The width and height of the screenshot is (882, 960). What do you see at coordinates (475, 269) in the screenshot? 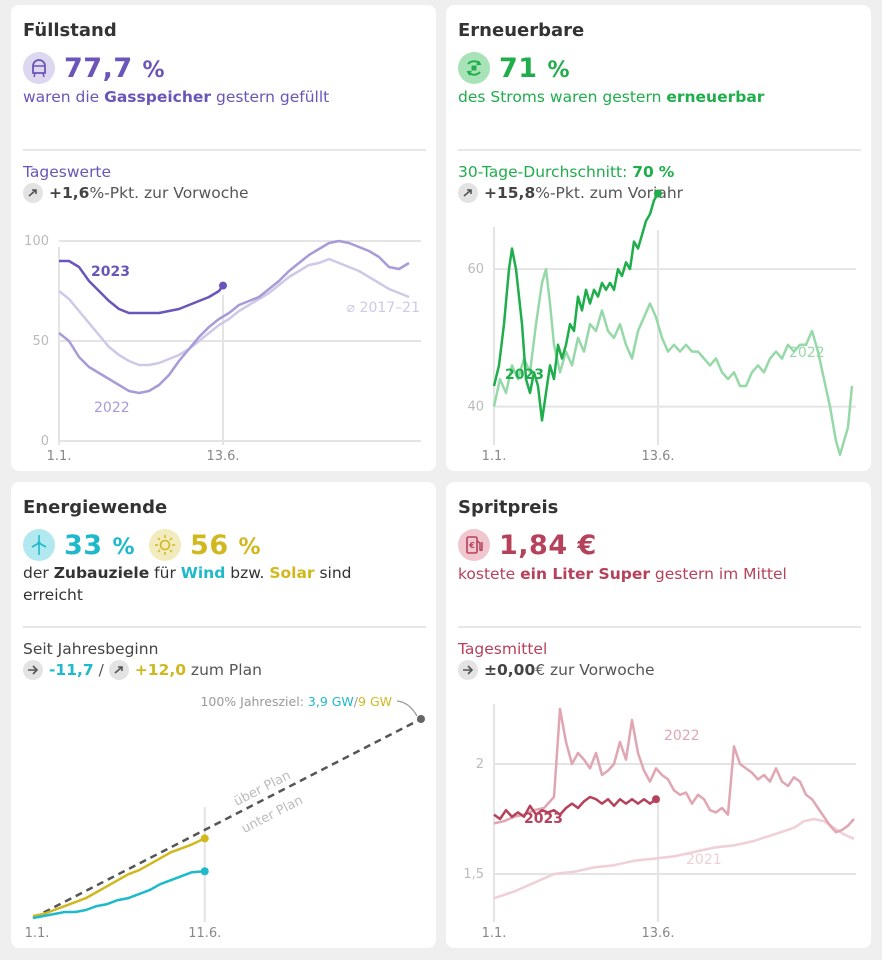
I see `y-tick-label: 60` at bounding box center [475, 269].